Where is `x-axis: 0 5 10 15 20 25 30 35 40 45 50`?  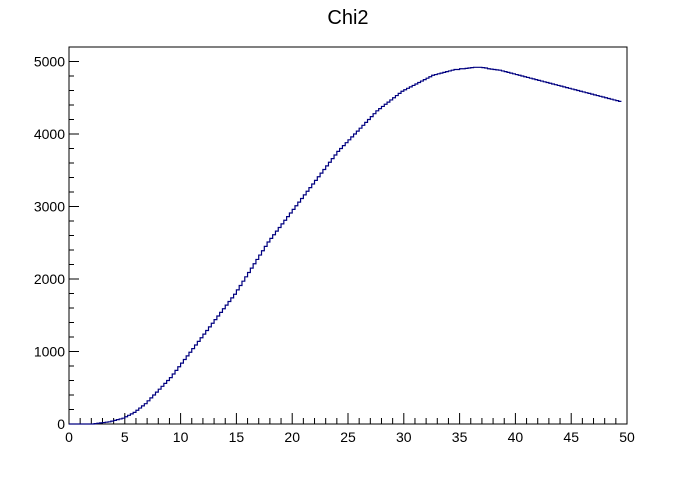
x-axis: 0 5 10 15 20 25 30 35 40 45 50 is located at coordinates (350, 429).